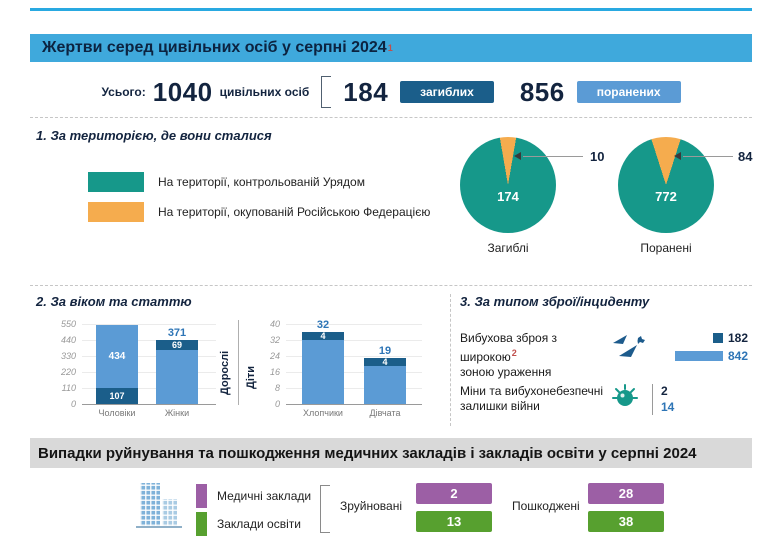 The height and width of the screenshot is (541, 782). What do you see at coordinates (264, 496) in the screenshot?
I see `legend-medical-label: Медичні заклади` at bounding box center [264, 496].